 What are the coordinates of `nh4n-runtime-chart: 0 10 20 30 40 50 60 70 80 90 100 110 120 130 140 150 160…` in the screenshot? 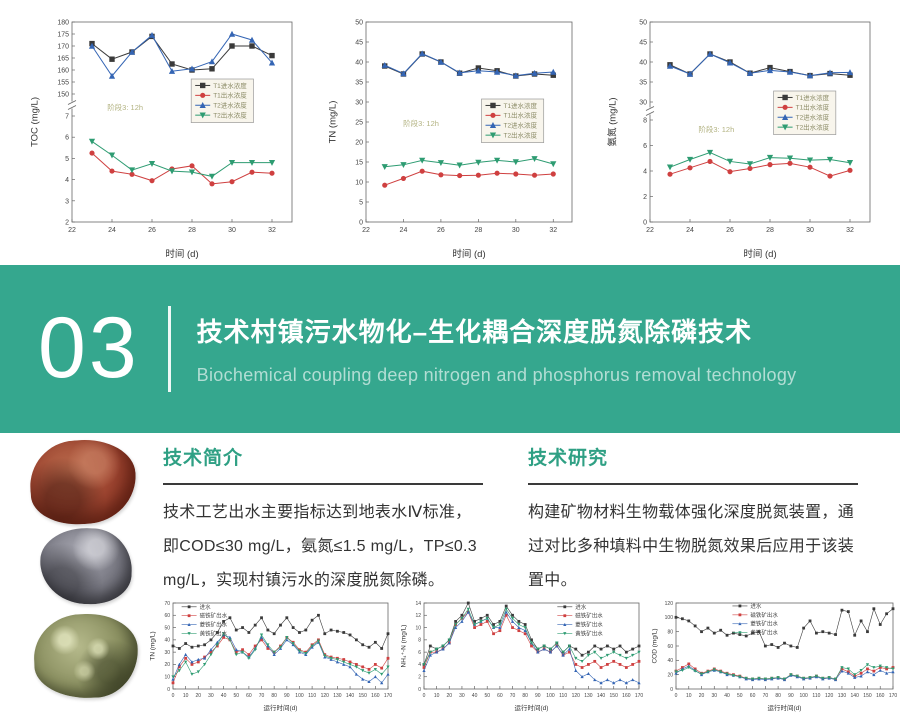 It's located at (522, 656).